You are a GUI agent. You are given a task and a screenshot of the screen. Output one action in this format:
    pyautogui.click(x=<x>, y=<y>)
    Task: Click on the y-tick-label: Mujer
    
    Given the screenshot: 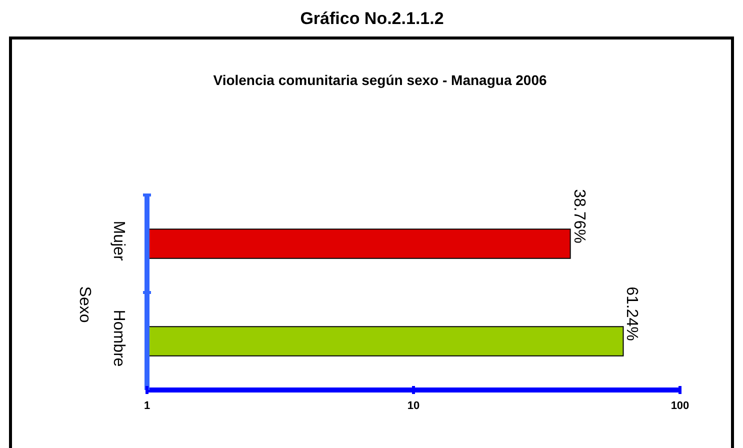 What is the action you would take?
    pyautogui.click(x=118, y=241)
    